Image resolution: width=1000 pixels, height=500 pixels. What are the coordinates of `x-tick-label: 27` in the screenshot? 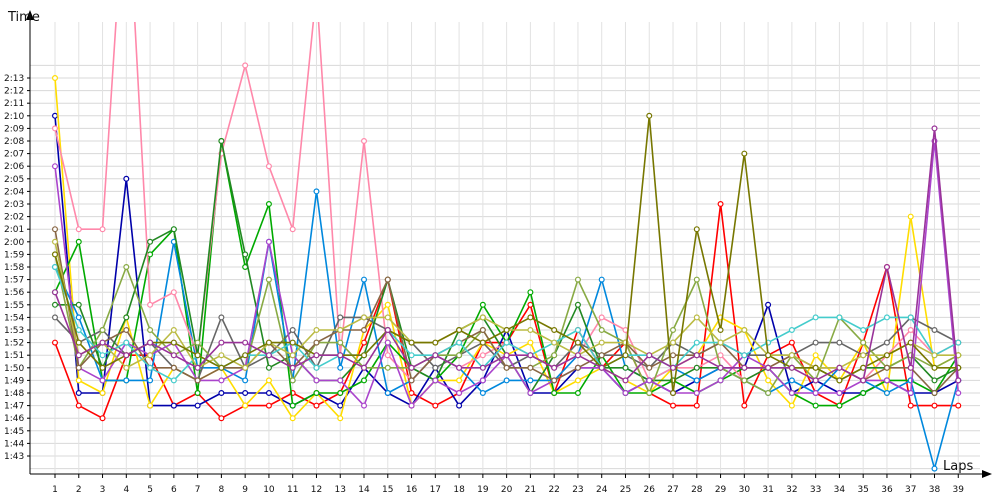 It's located at (672, 490).